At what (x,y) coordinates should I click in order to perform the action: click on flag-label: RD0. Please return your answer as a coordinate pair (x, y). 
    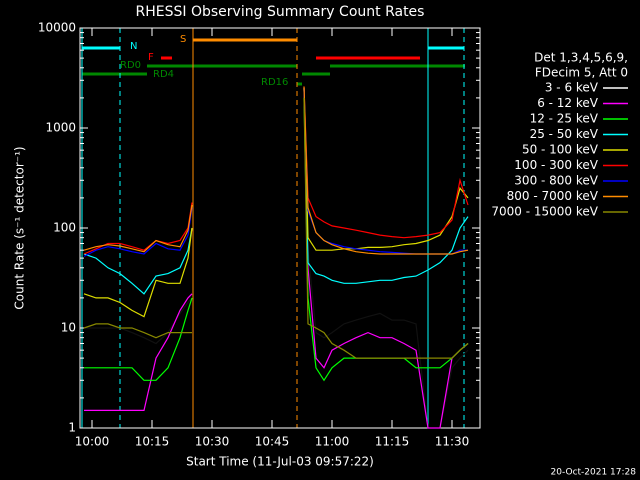
    Looking at the image, I should click on (130, 65).